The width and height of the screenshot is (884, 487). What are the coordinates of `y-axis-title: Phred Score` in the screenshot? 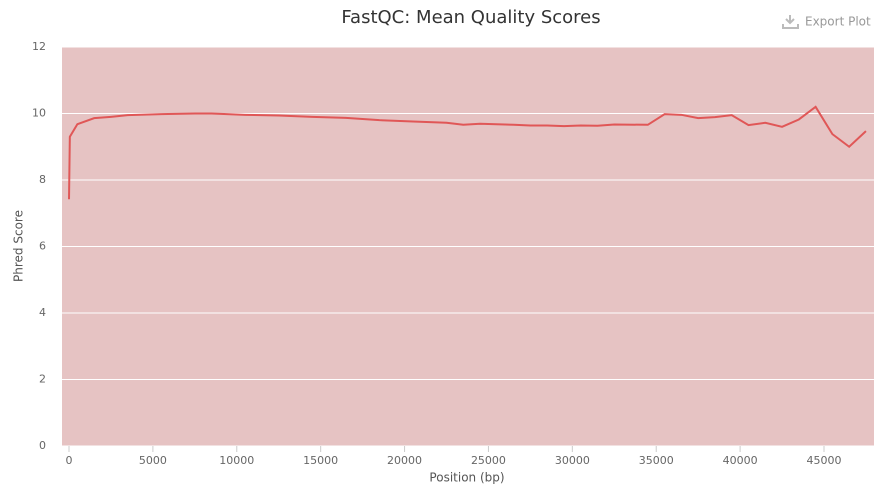 It's located at (19, 246).